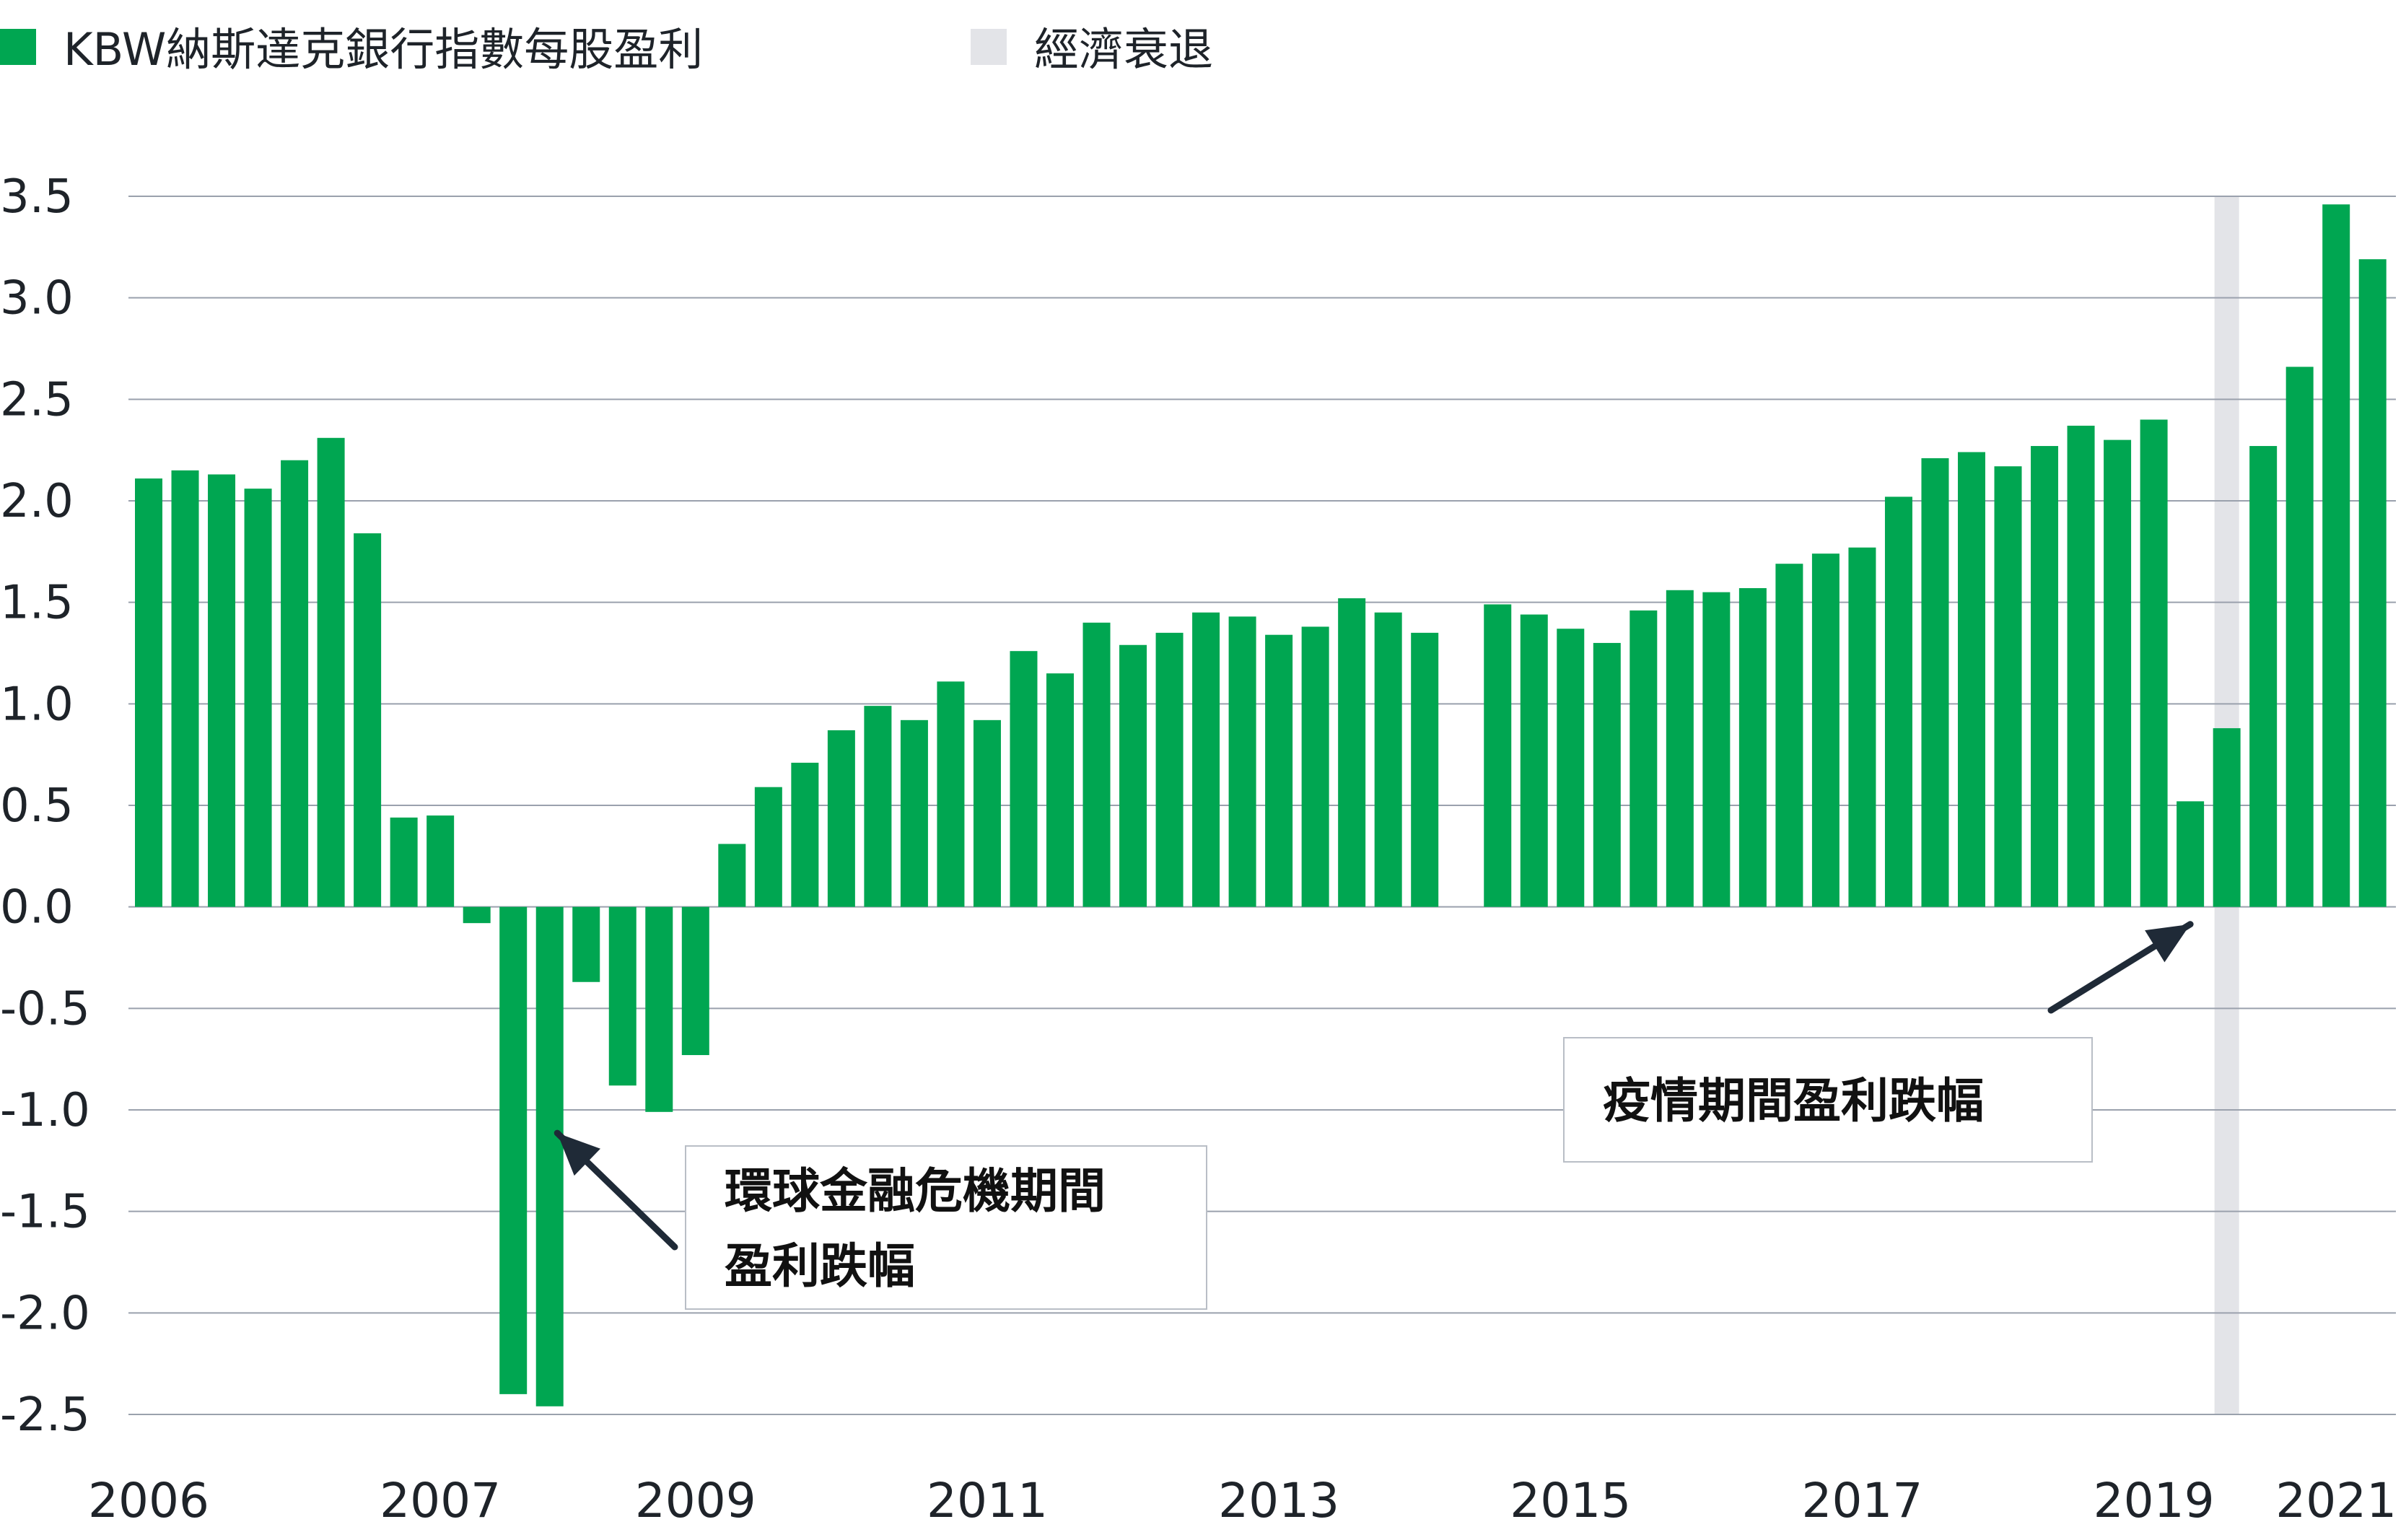 The width and height of the screenshot is (2406, 1540). Describe the element at coordinates (45, 1415) in the screenshot. I see `y-tick-label: -2.5` at that location.